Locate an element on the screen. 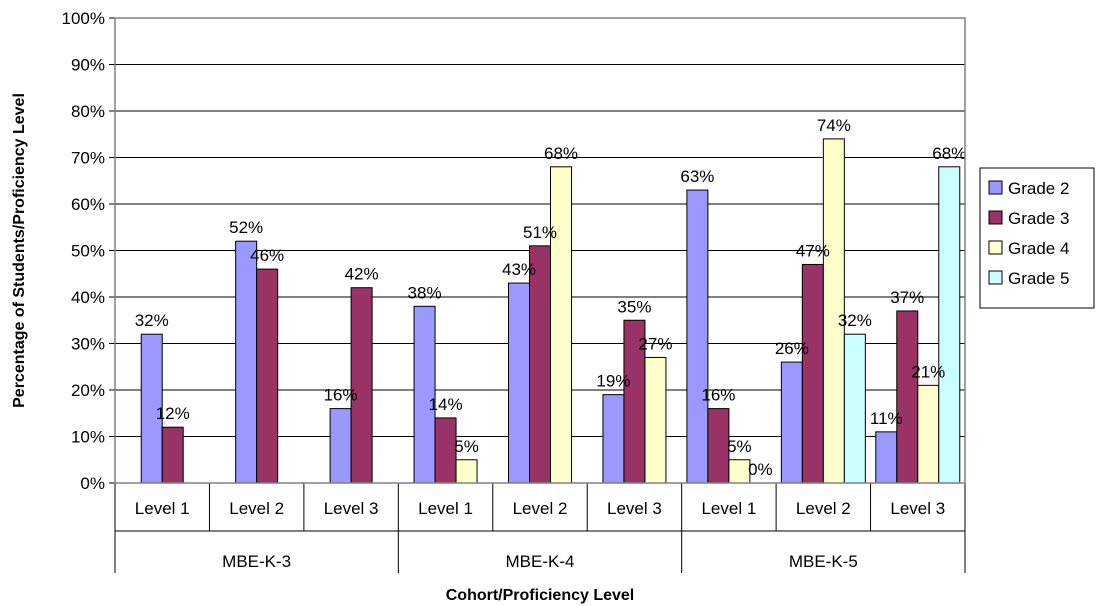  data-label: 21% is located at coordinates (928, 371).